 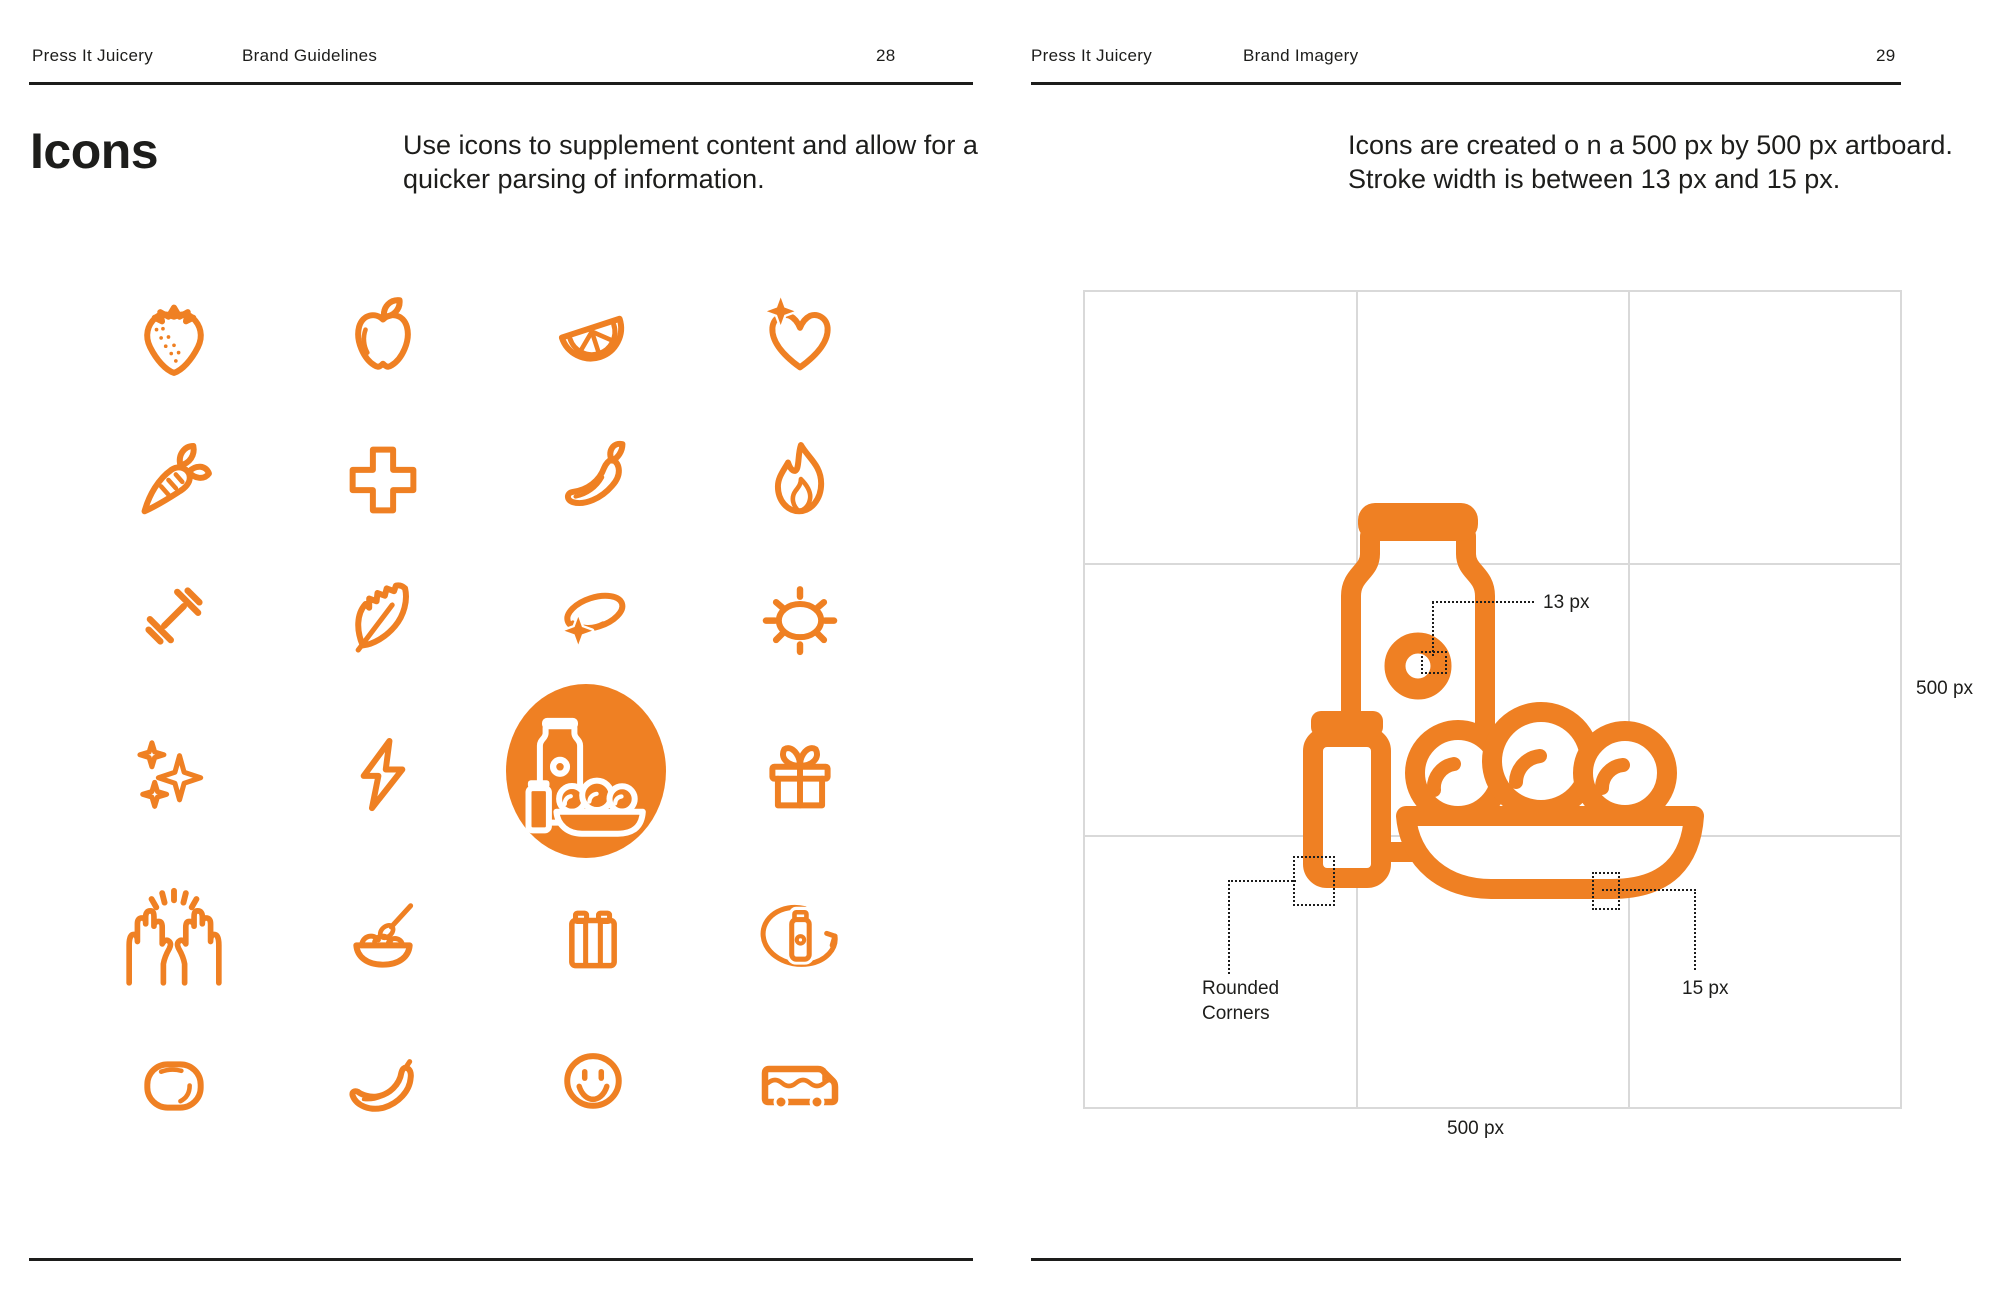 I want to click on artboard-gridline-v2, so click(x=1629, y=699).